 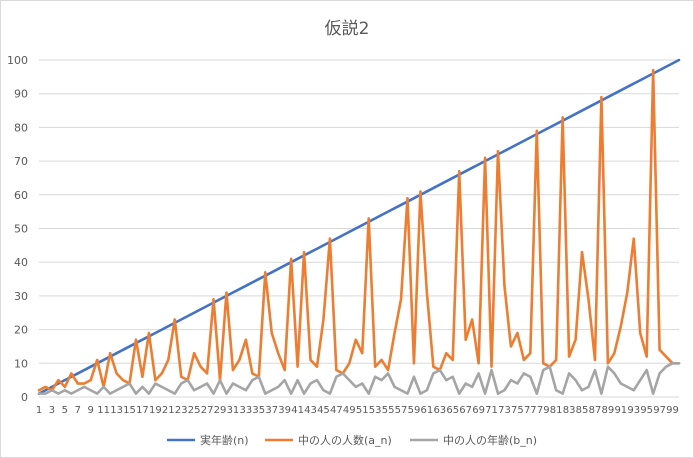 What do you see at coordinates (224, 440) in the screenshot?
I see `legend-label-1: 実年齢(n)` at bounding box center [224, 440].